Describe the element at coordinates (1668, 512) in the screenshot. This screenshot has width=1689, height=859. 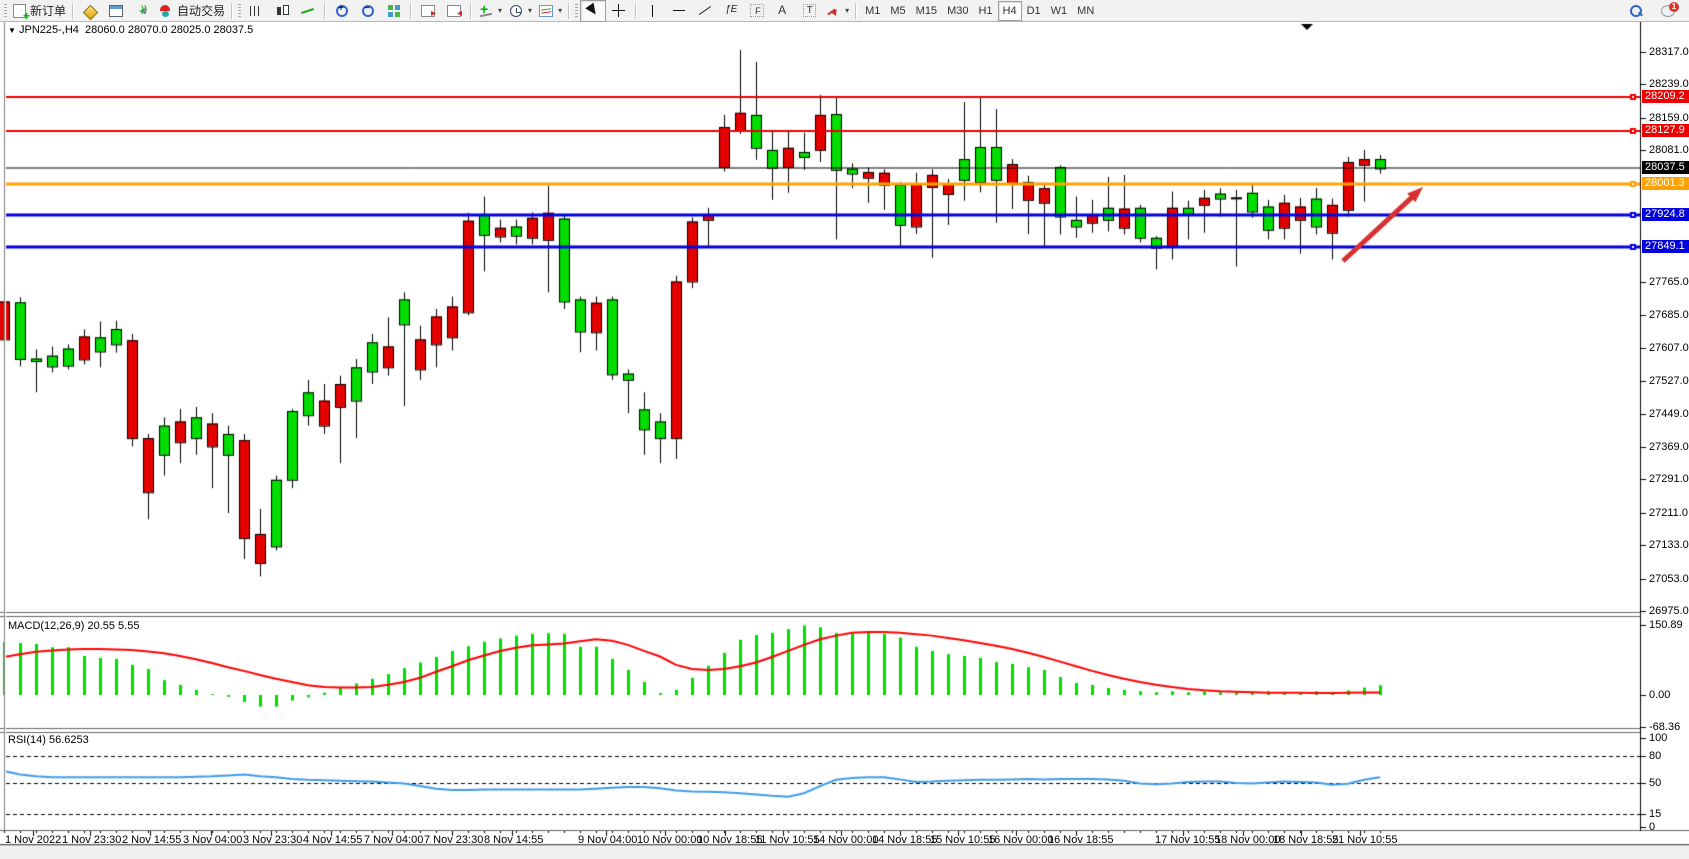
I see `price-tick-label: 27211.0` at that location.